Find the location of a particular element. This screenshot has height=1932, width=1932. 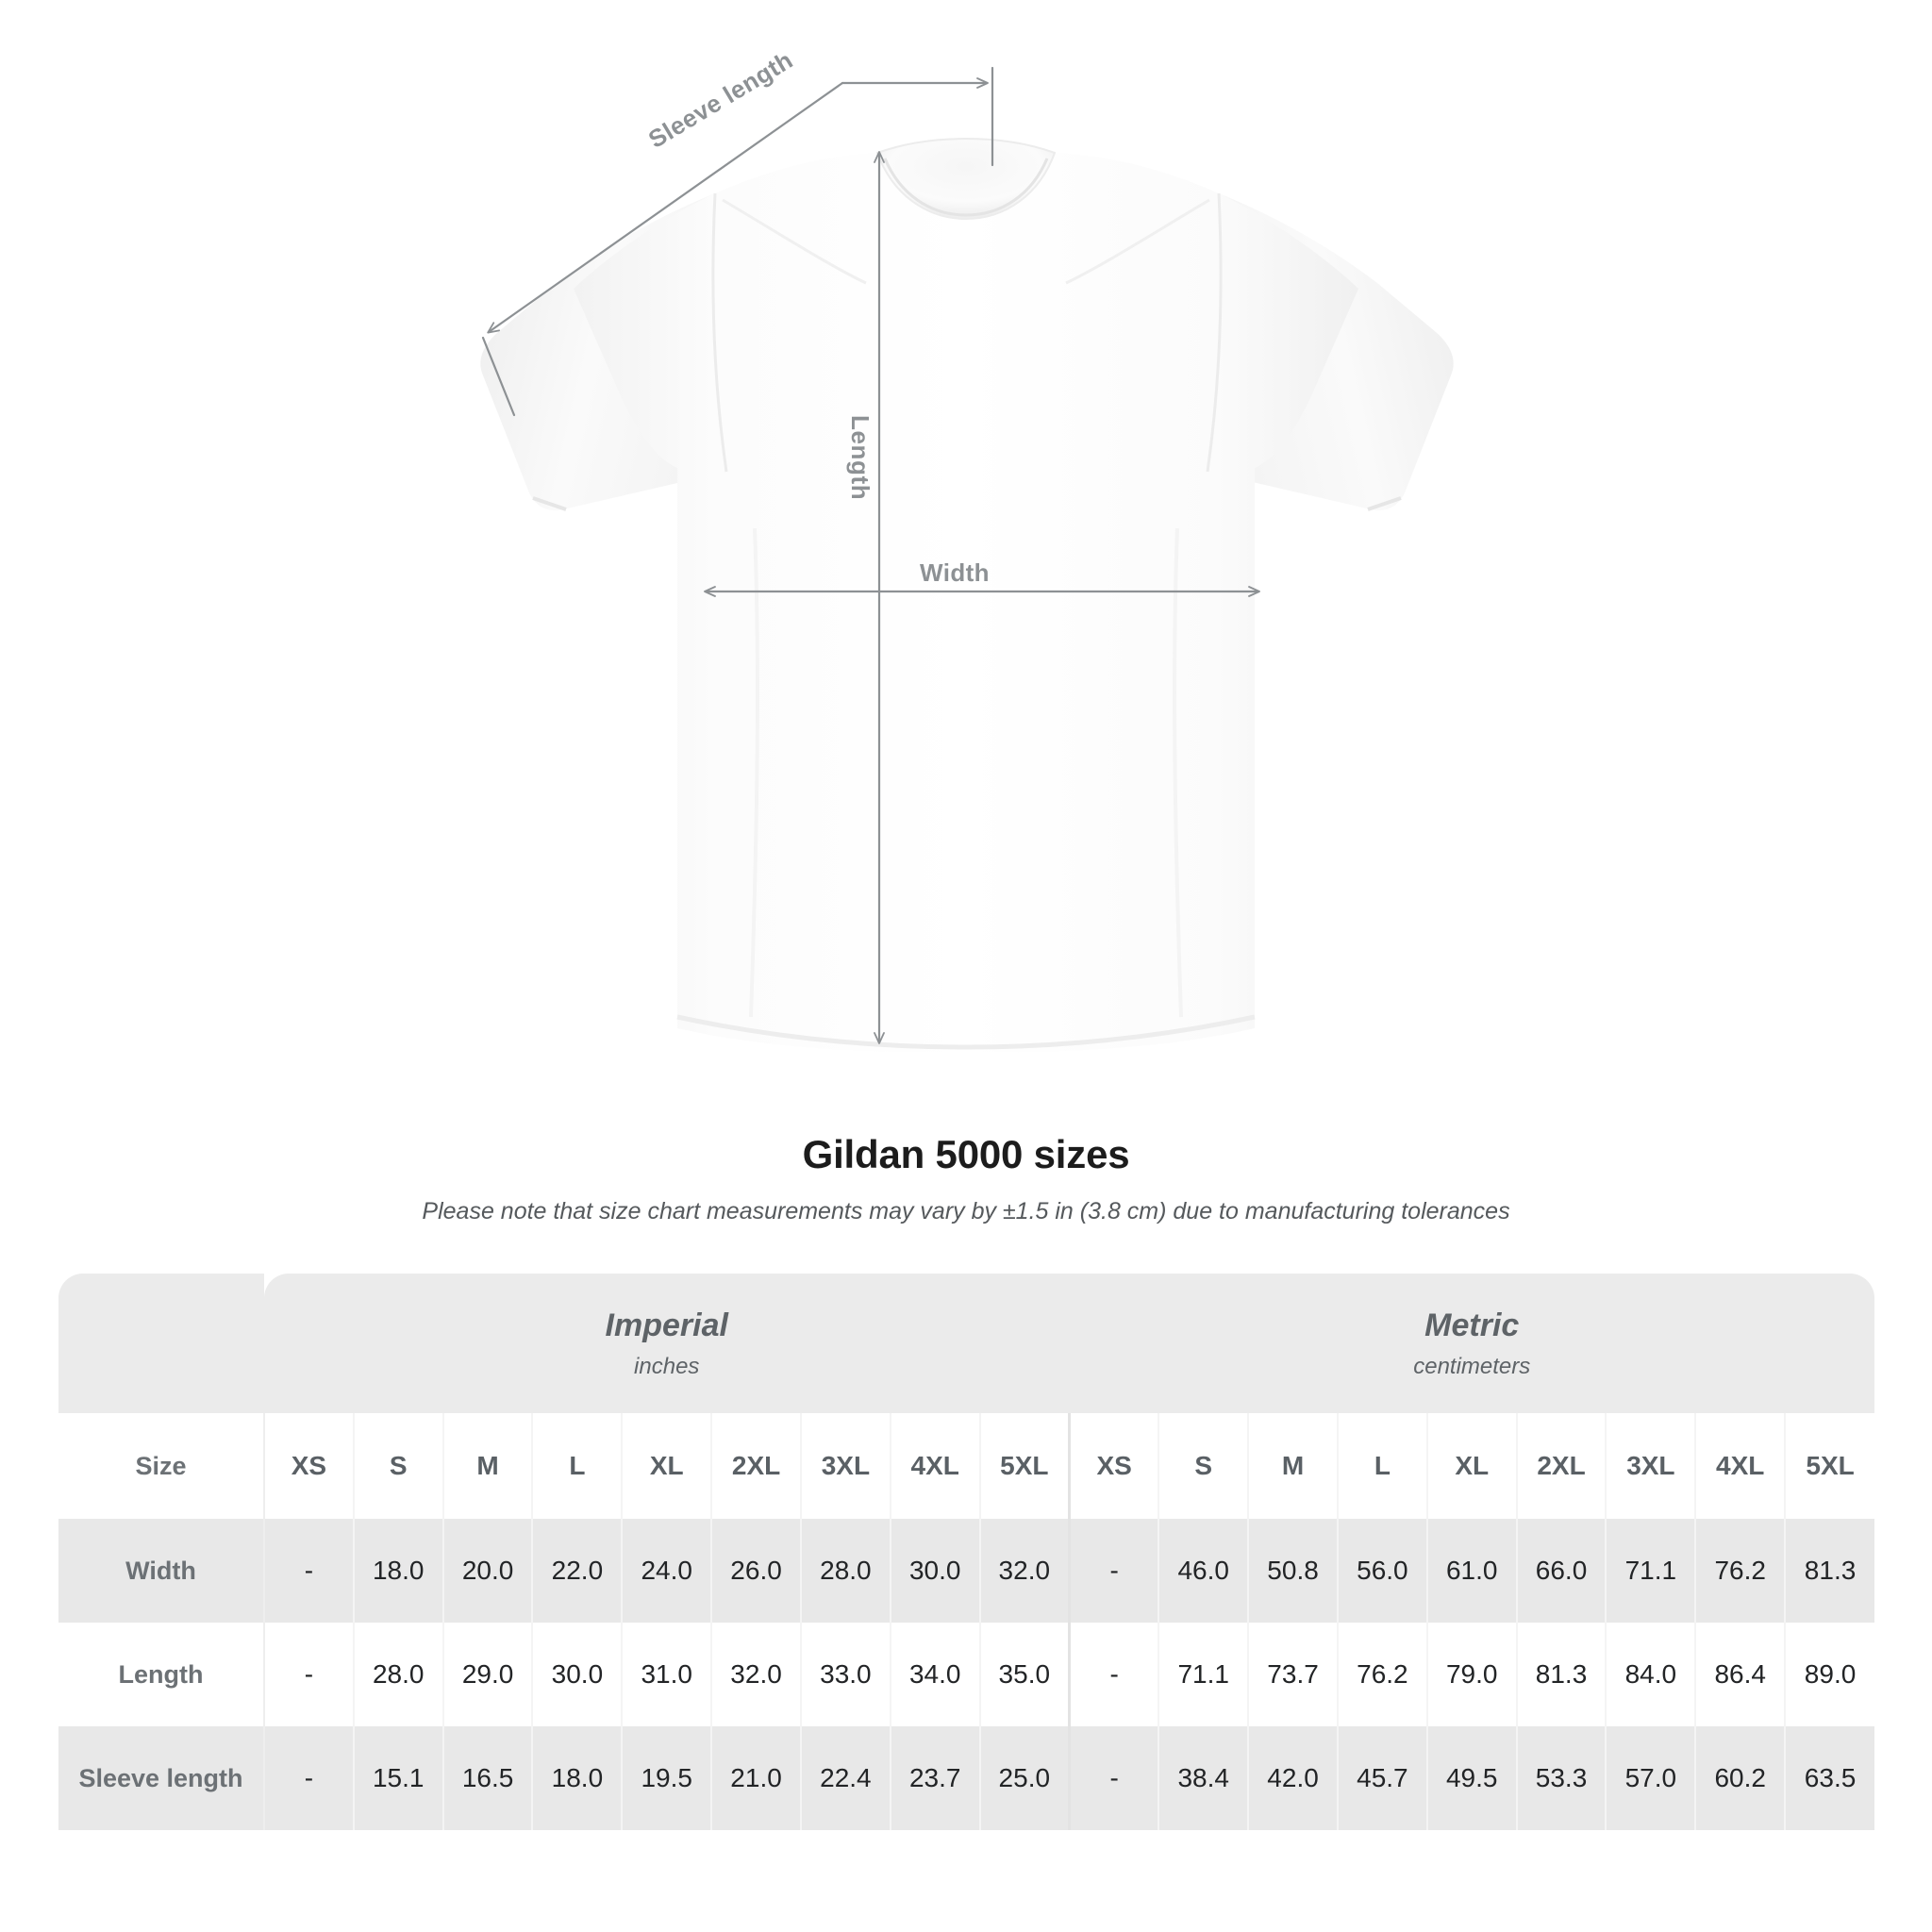

size-header-metric-2xl: 2XL is located at coordinates (1561, 1466).